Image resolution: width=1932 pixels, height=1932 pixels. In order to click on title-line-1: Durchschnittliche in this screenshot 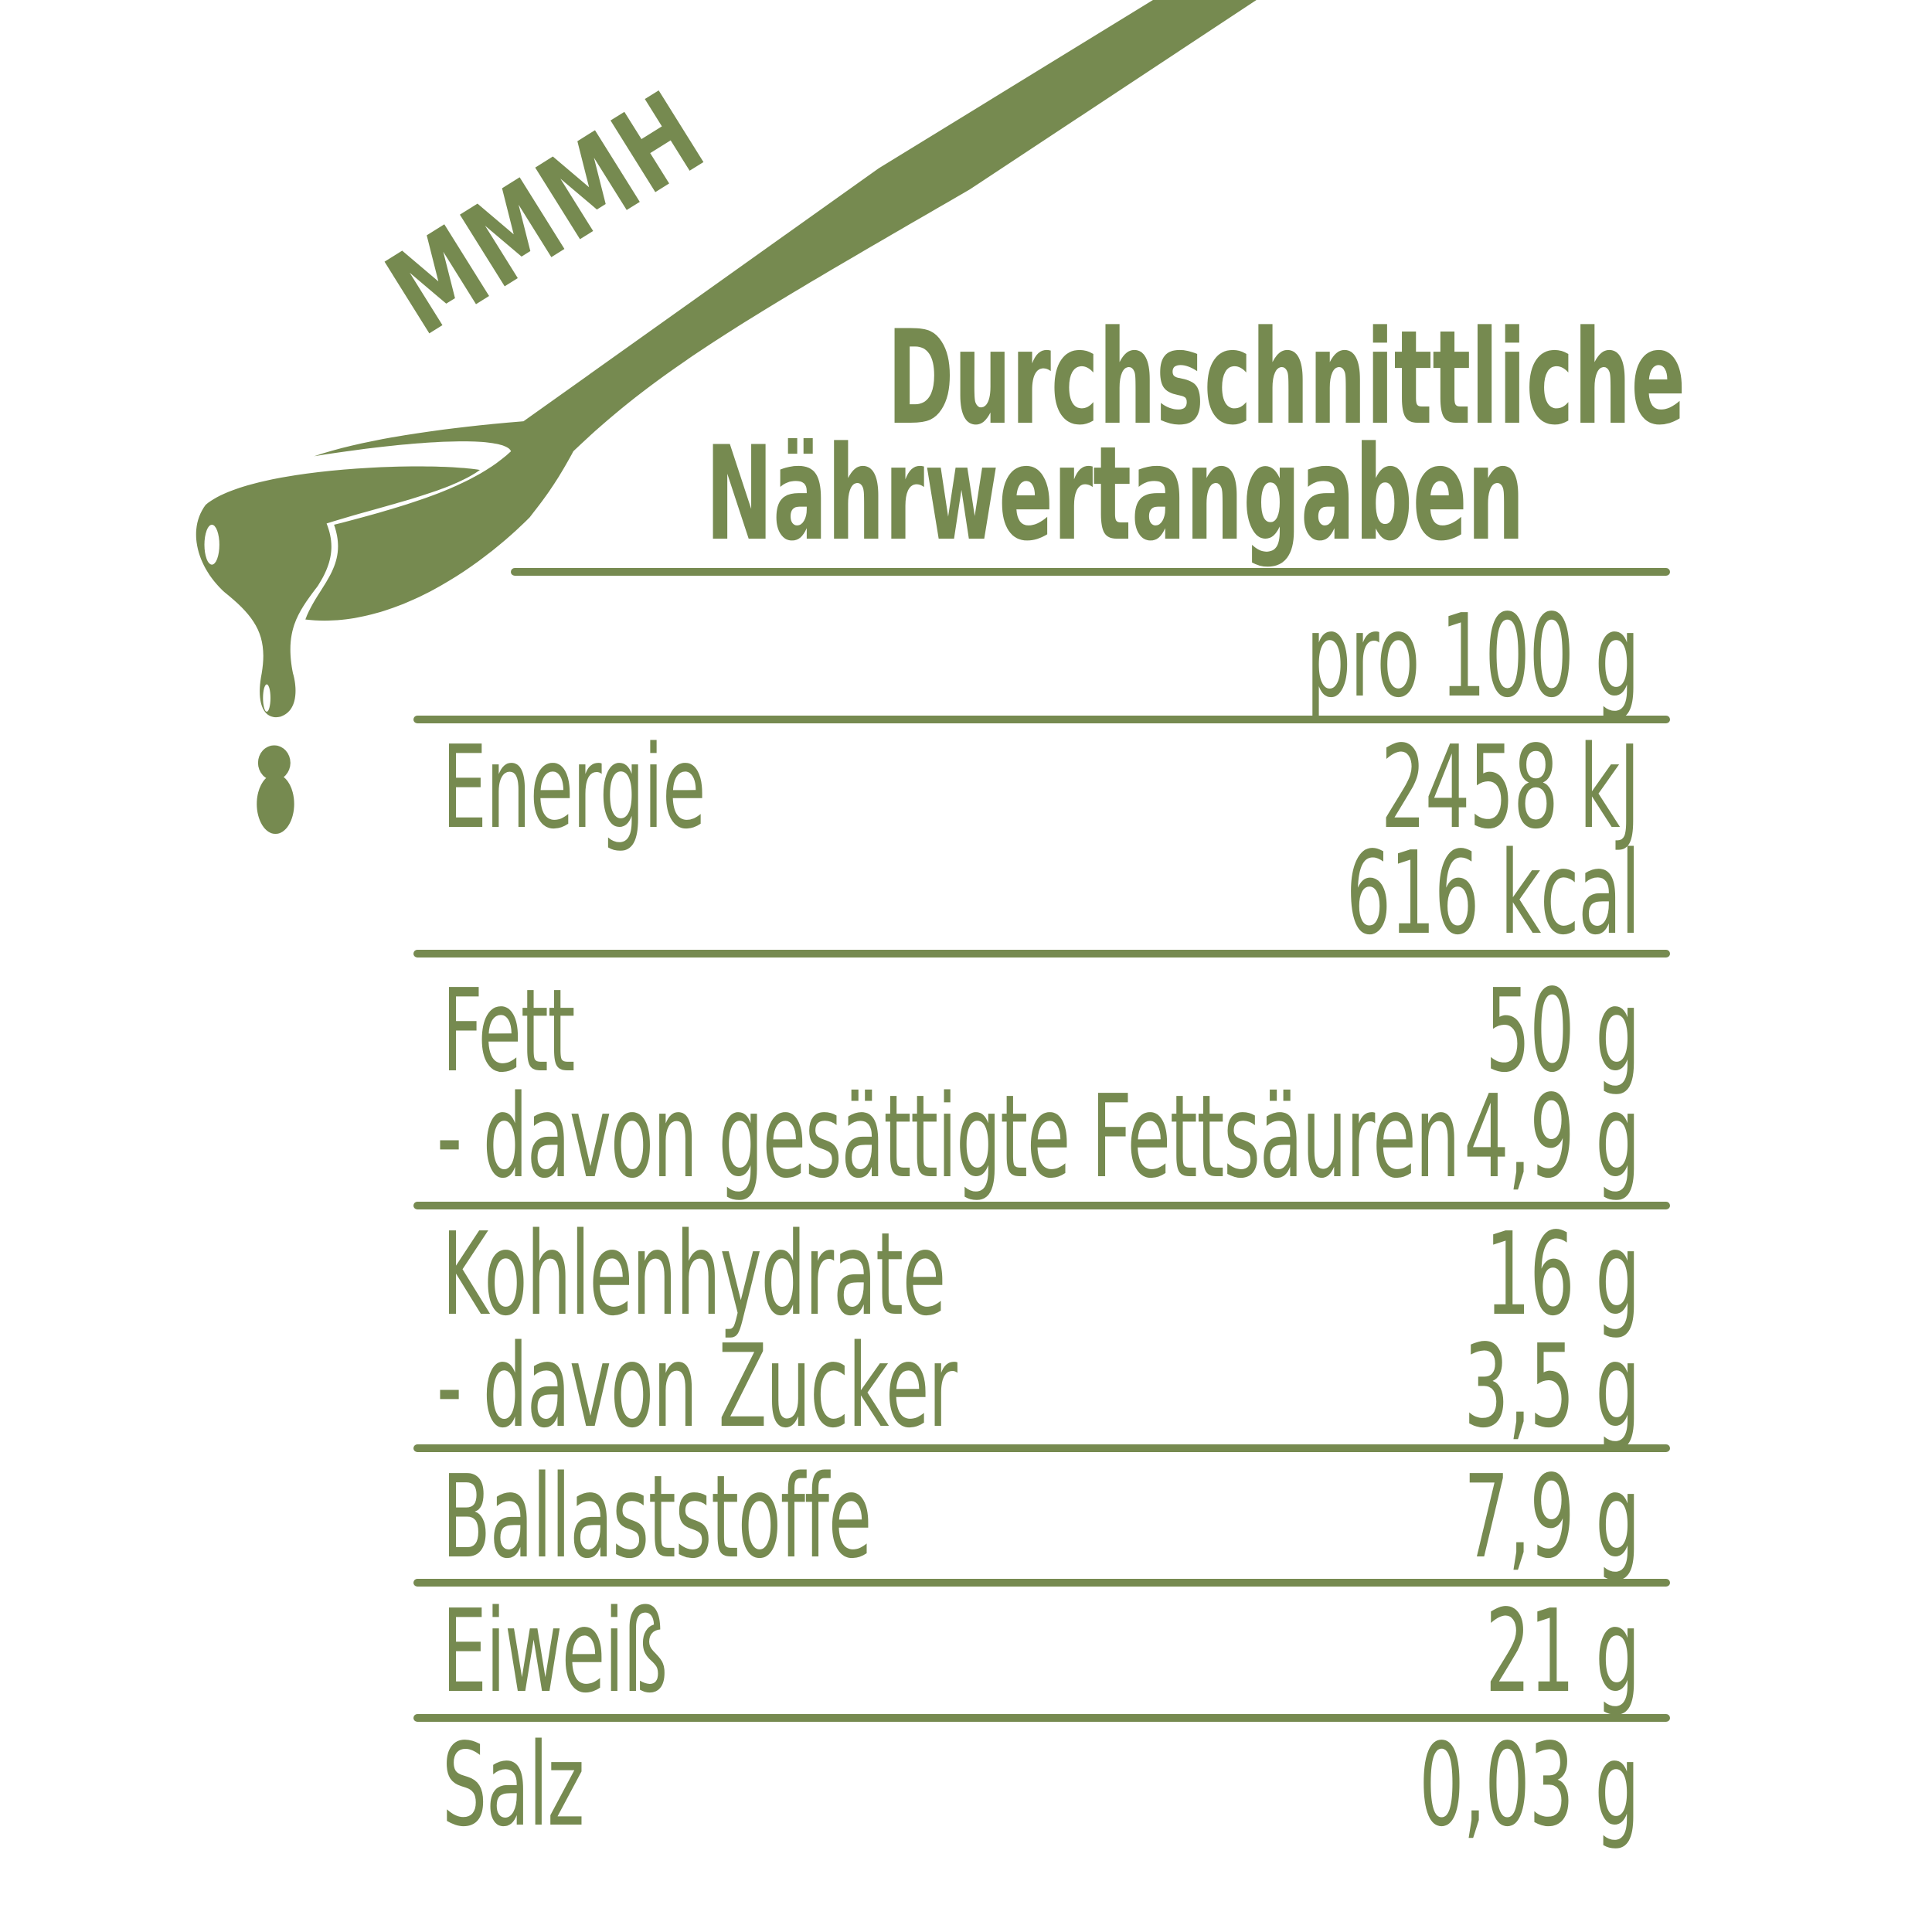, I will do `click(1286, 378)`.